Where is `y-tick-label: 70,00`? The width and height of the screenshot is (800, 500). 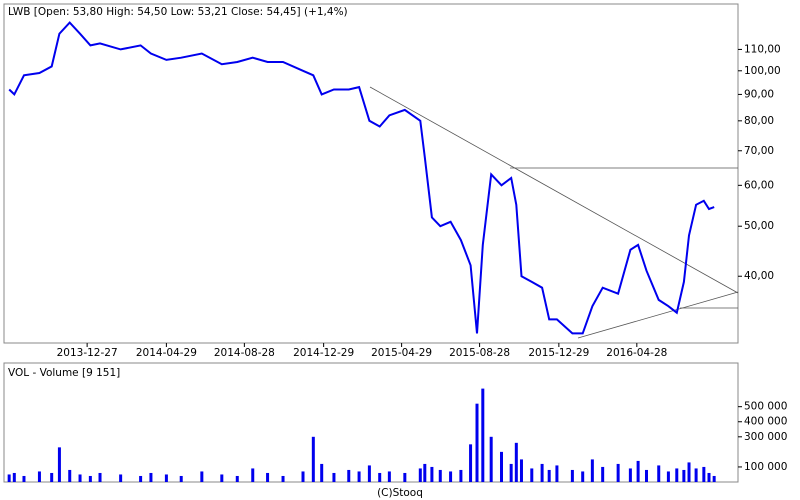 y-tick-label: 70,00 is located at coordinates (759, 151).